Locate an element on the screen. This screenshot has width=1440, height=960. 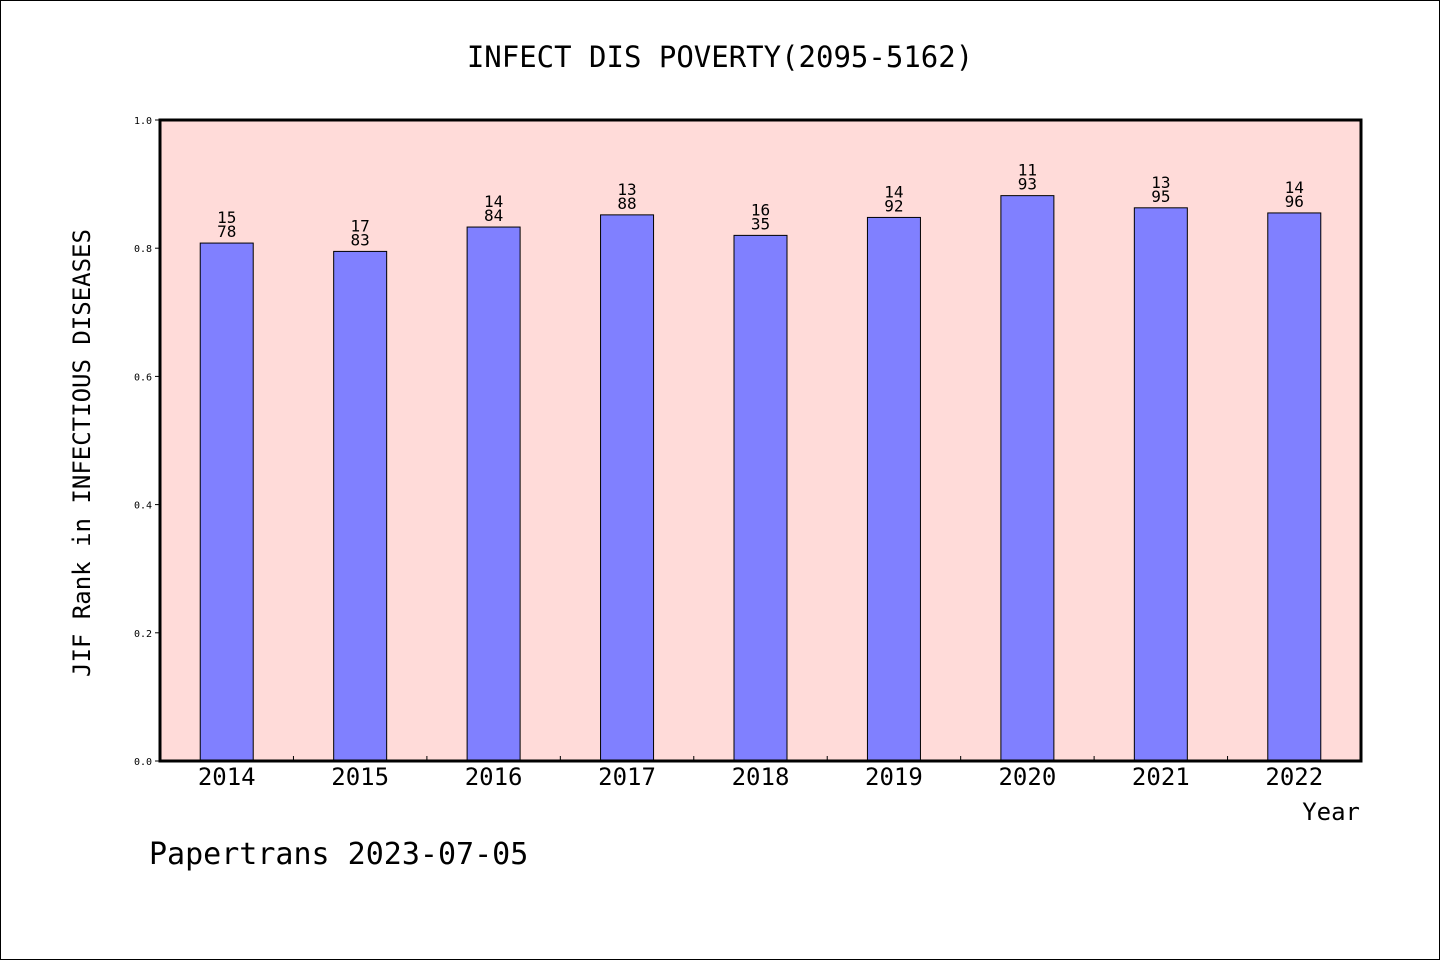
bar-label-top-2022: 14 is located at coordinates (1294, 187).